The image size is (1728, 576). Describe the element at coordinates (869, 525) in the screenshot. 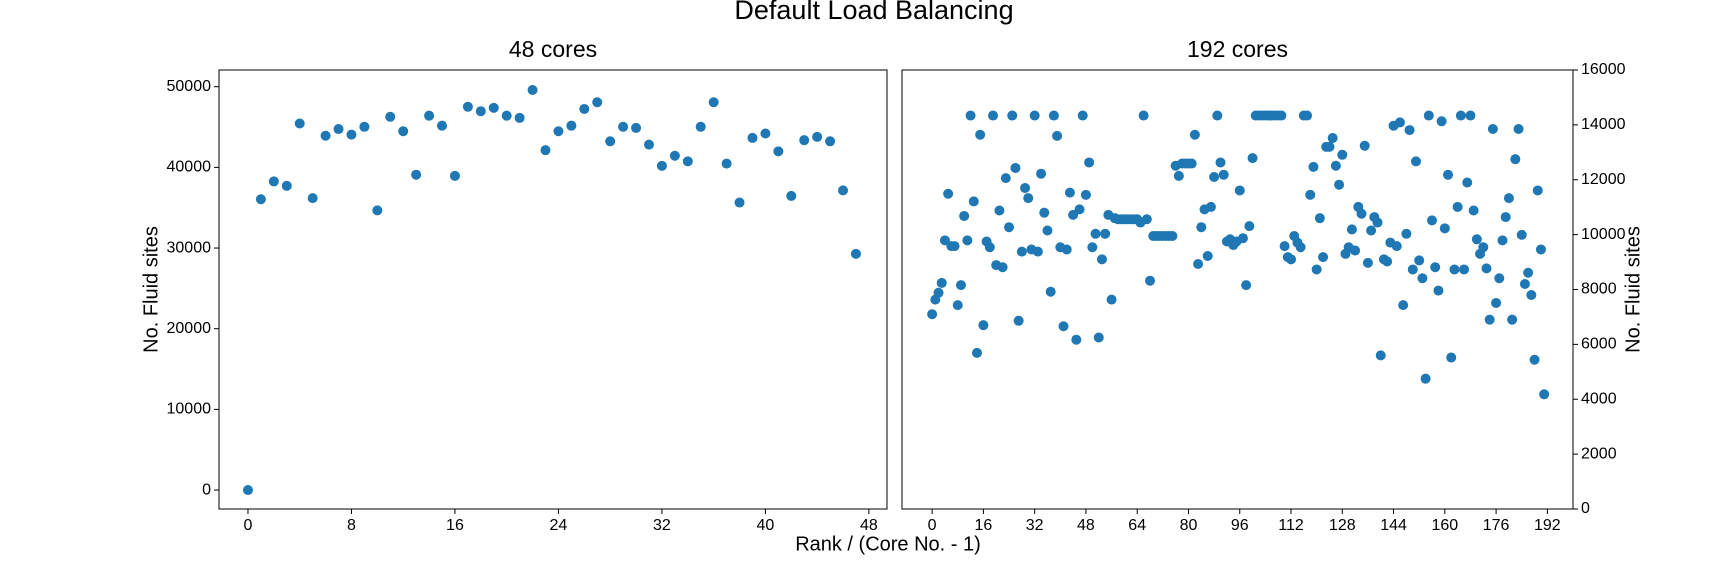

I see `x-tick-label: 48` at that location.